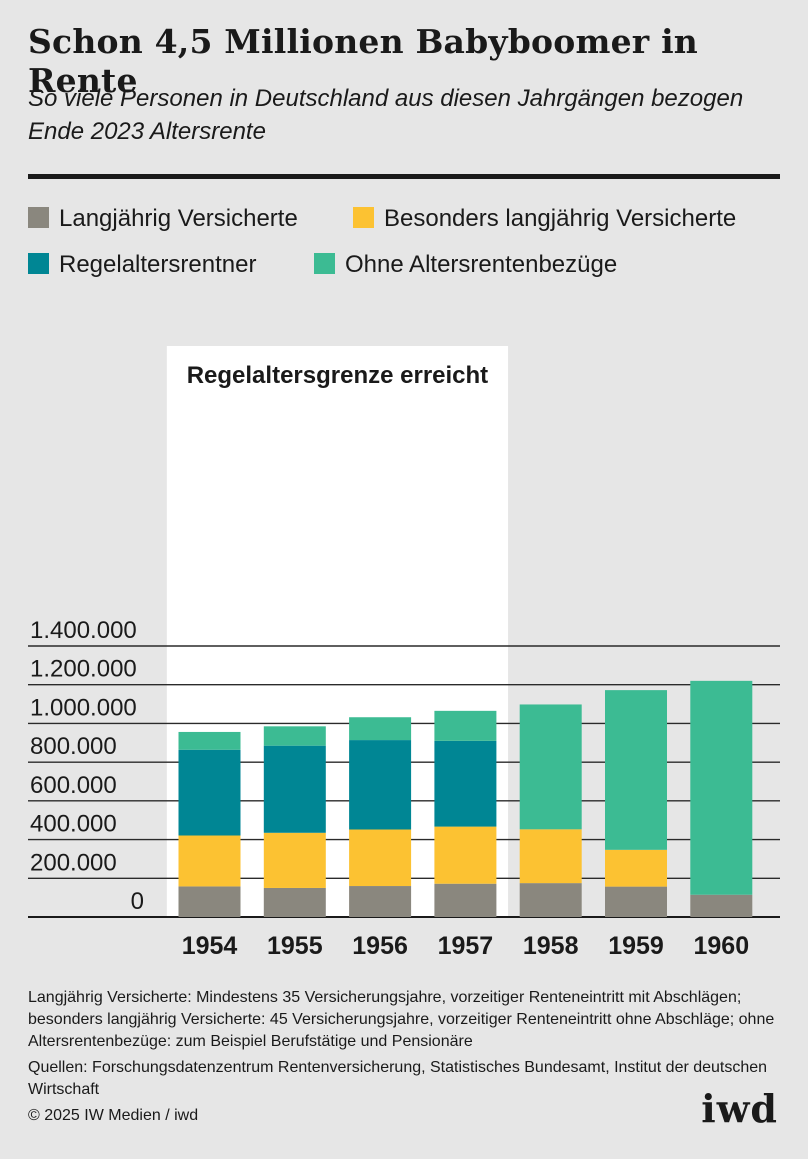  I want to click on x-tick-label: 1957, so click(466, 946).